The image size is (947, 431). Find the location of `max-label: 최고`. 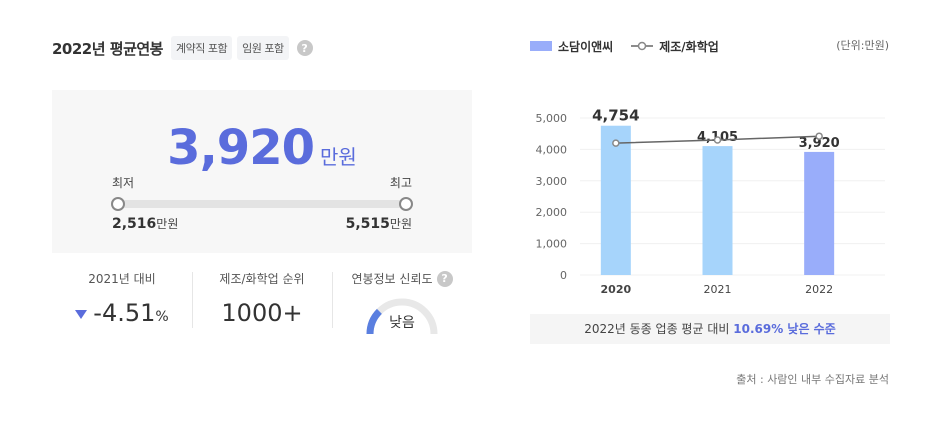

max-label: 최고 is located at coordinates (400, 183).